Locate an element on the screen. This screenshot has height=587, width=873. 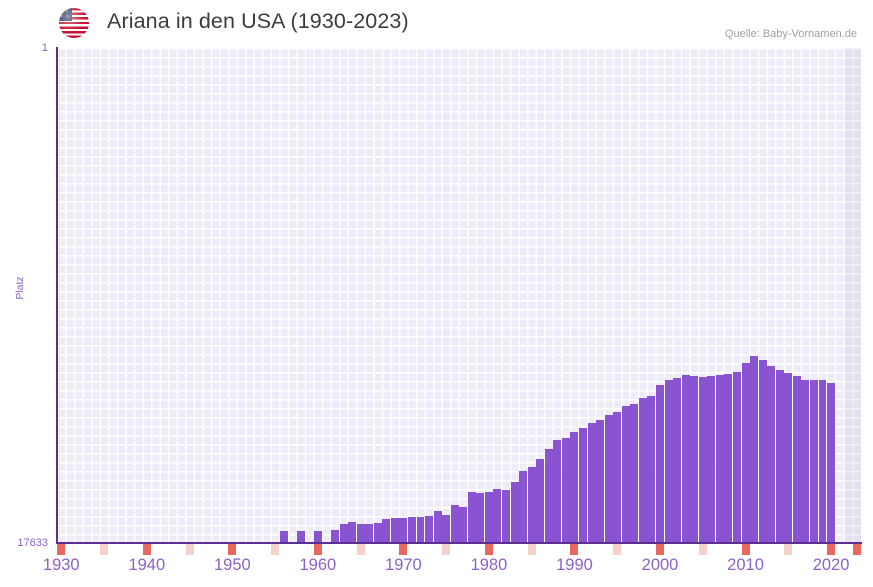
x-axis-label: 2010 is located at coordinates (745, 565).